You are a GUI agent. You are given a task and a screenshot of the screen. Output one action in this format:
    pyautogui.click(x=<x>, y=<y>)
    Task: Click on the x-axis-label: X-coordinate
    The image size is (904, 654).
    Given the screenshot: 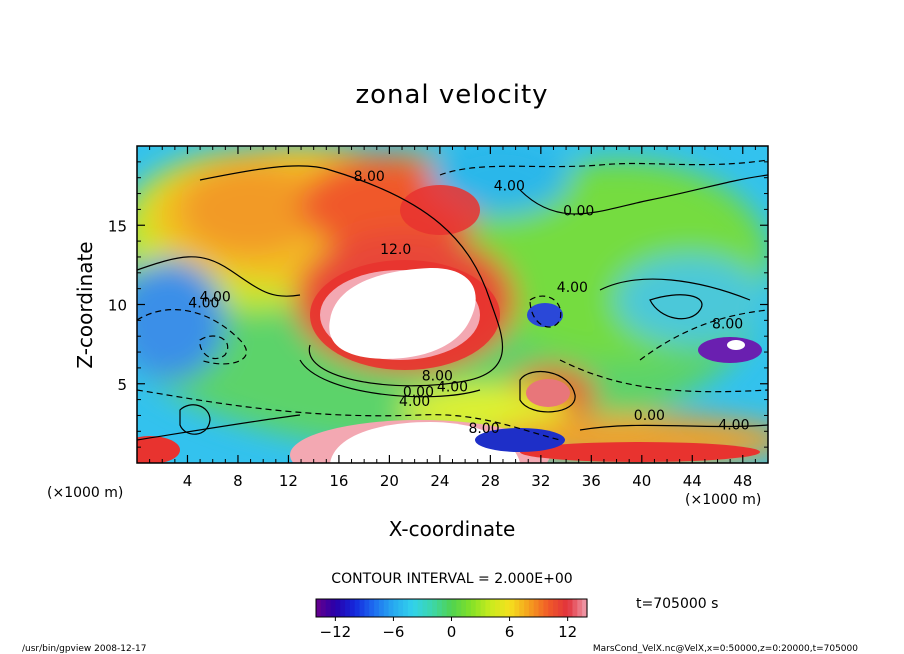 What is the action you would take?
    pyautogui.click(x=452, y=529)
    